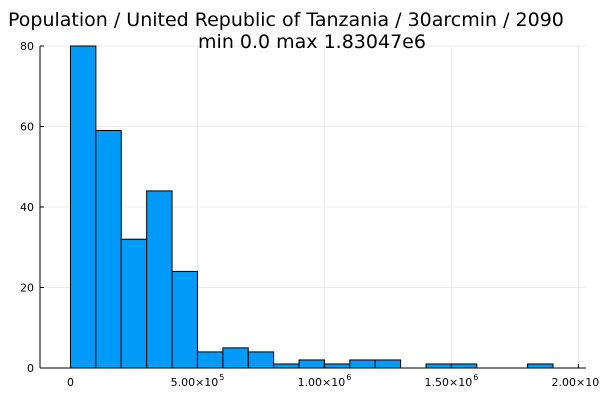 This screenshot has height=400, width=600. I want to click on y-tick-label-2: 40, so click(27, 207).